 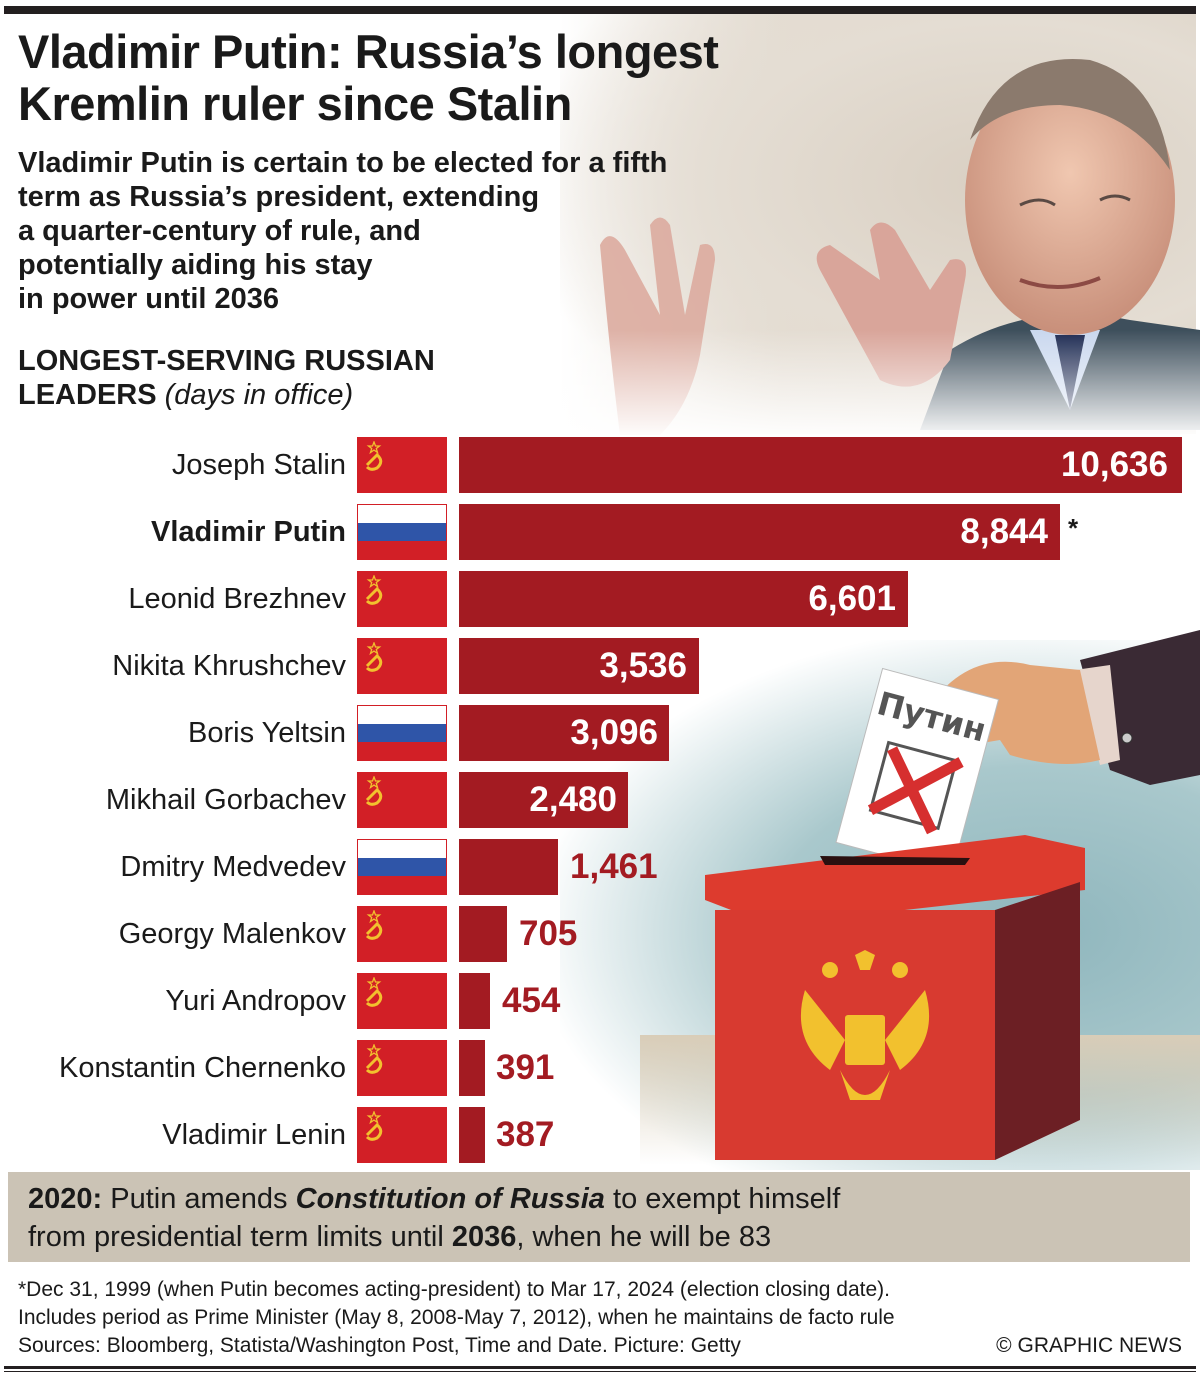 What do you see at coordinates (255, 1001) in the screenshot?
I see `leader-name: Yuri Andropov` at bounding box center [255, 1001].